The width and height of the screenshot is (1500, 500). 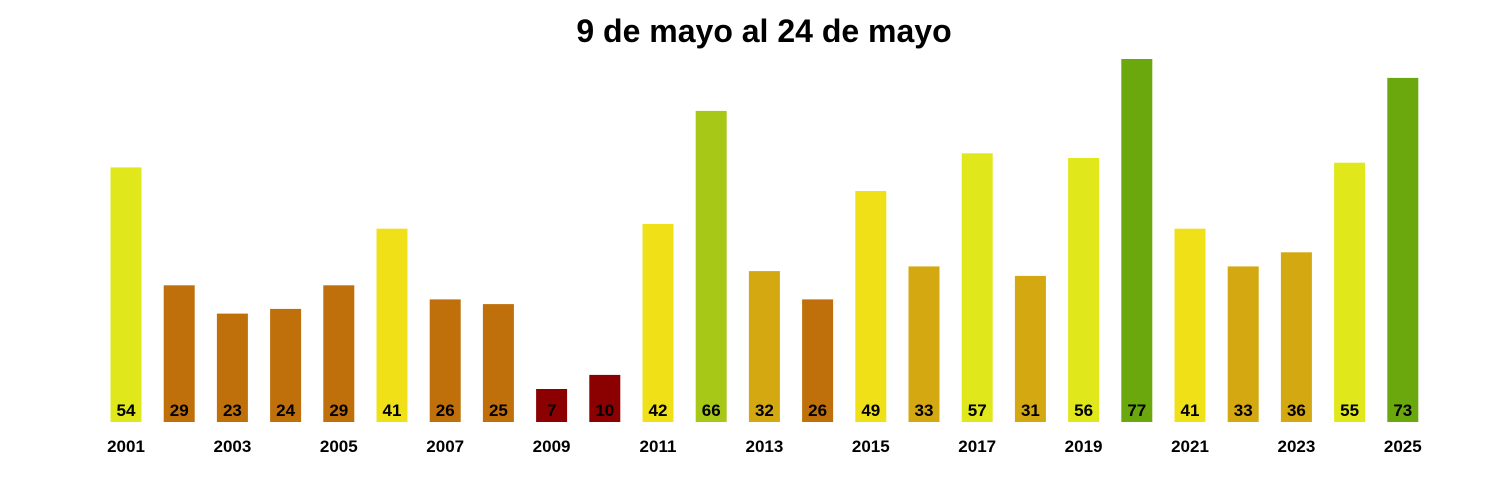 What do you see at coordinates (977, 446) in the screenshot?
I see `x-tick-label-2017: 2017` at bounding box center [977, 446].